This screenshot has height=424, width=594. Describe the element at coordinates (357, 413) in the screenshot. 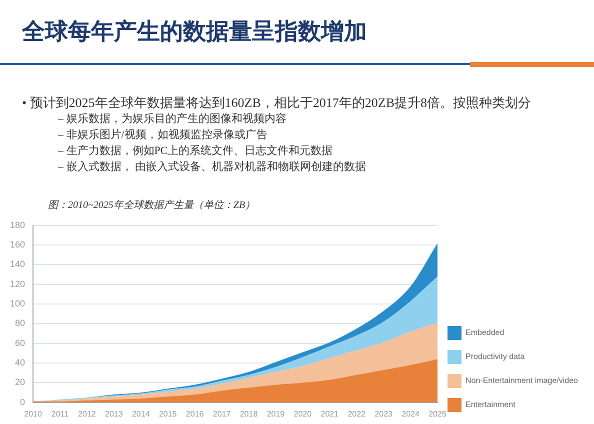

I see `x-tick-label: 2022` at that location.